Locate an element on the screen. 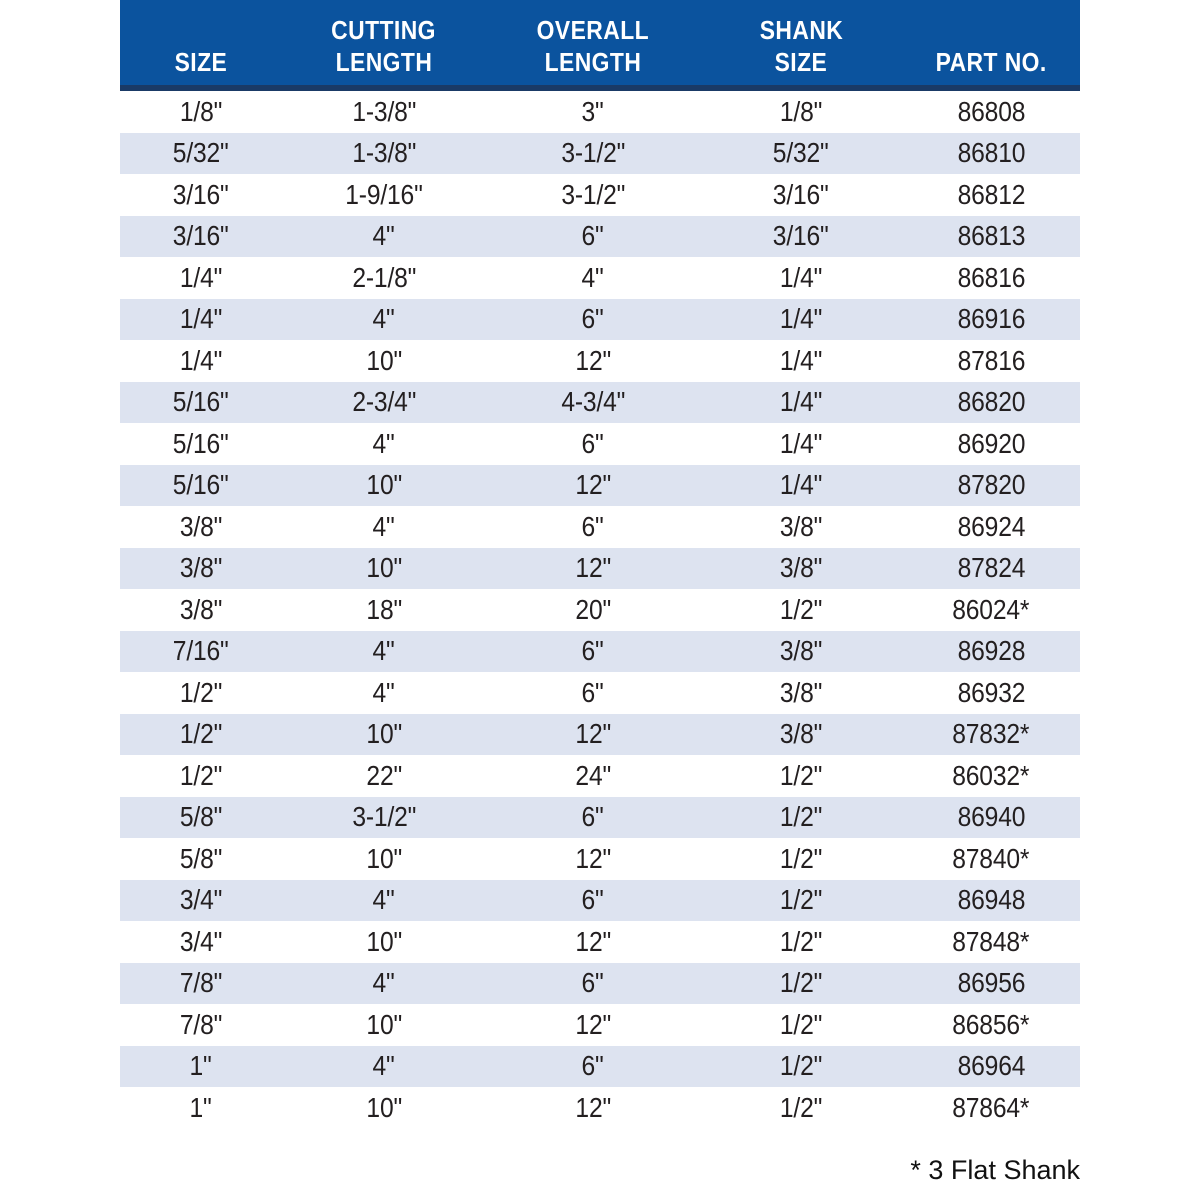 The image size is (1200, 1200). cell-value: 5/16" is located at coordinates (201, 443).